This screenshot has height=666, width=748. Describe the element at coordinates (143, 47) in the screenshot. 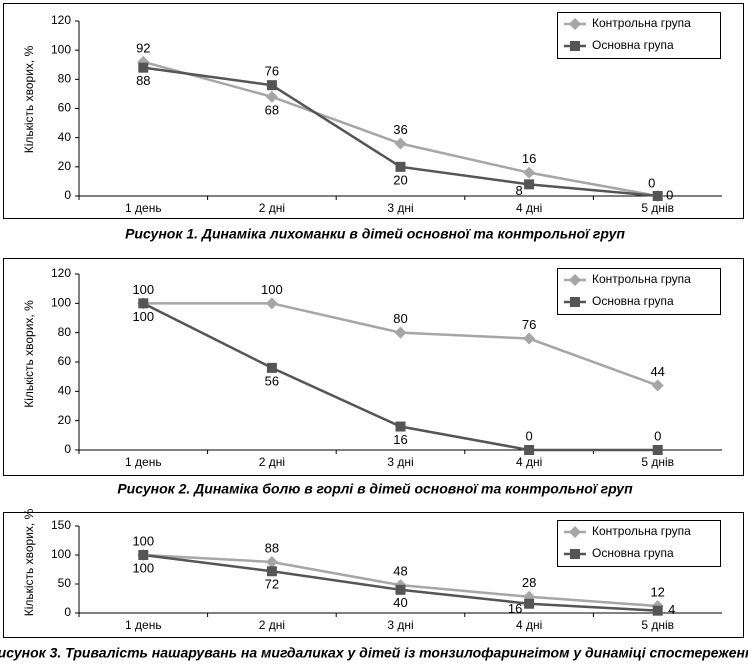

I see `data-label: 92` at that location.